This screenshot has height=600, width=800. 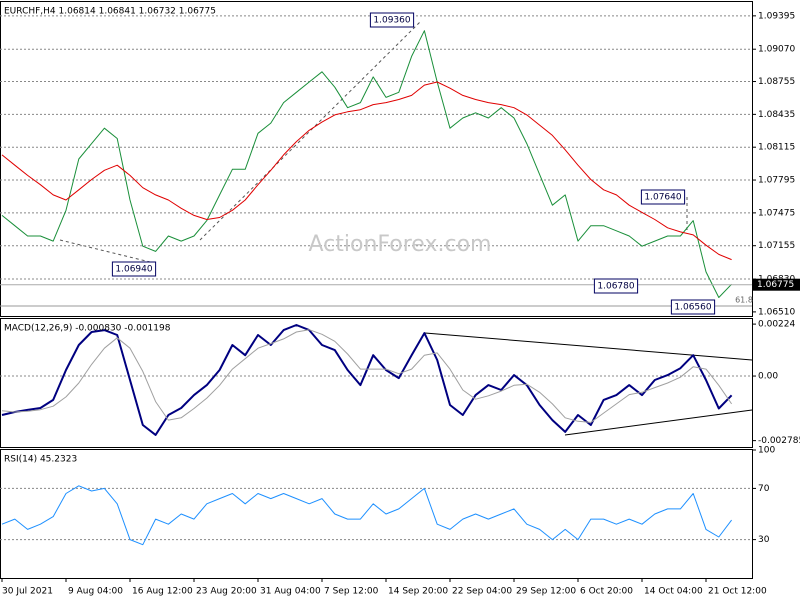 What do you see at coordinates (310, 131) in the screenshot?
I see `trend-line` at bounding box center [310, 131].